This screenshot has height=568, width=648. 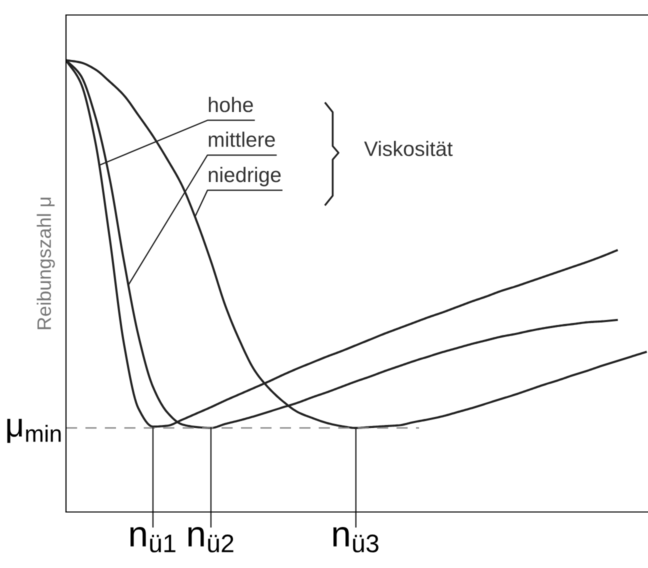 I want to click on ref-line-label: μ$_{min}$, so click(x=34, y=430).